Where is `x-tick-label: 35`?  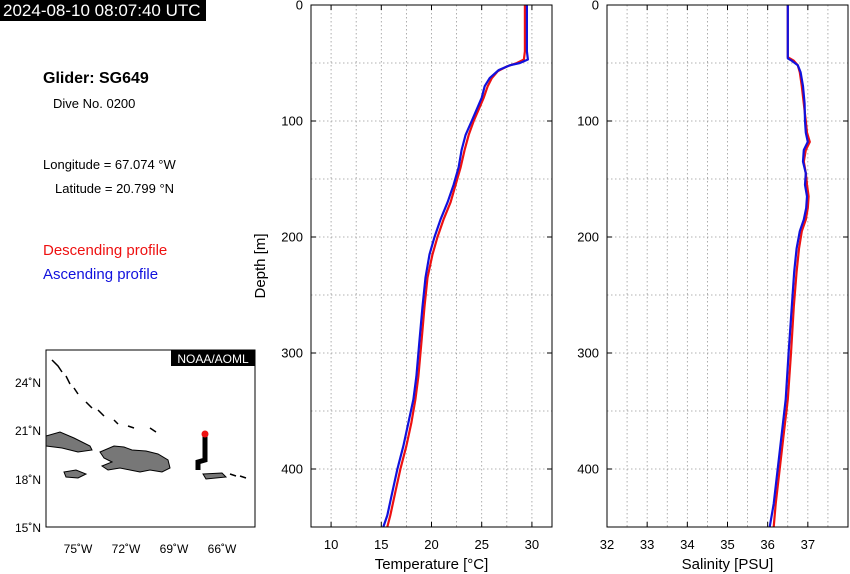
x-tick-label: 35 is located at coordinates (727, 544).